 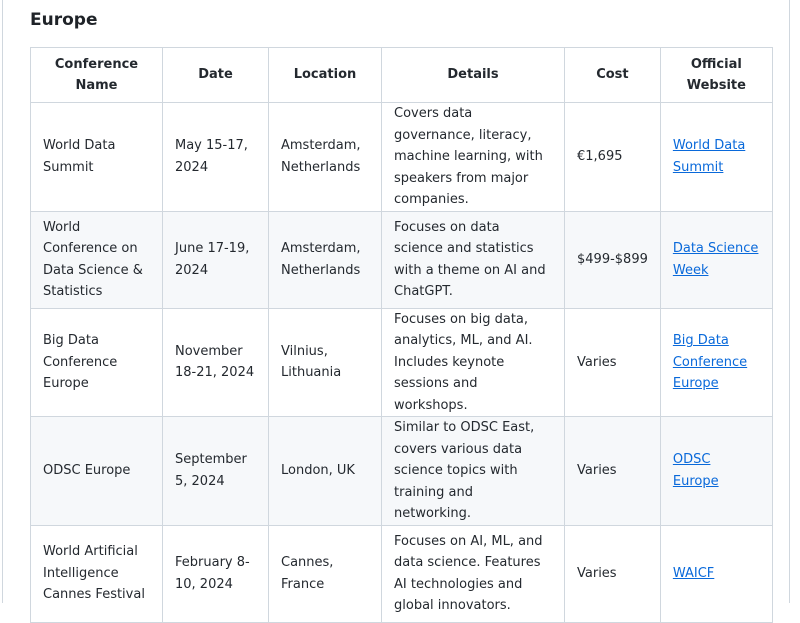 I want to click on cell-website: Big Data Conference Europe, so click(x=716, y=362).